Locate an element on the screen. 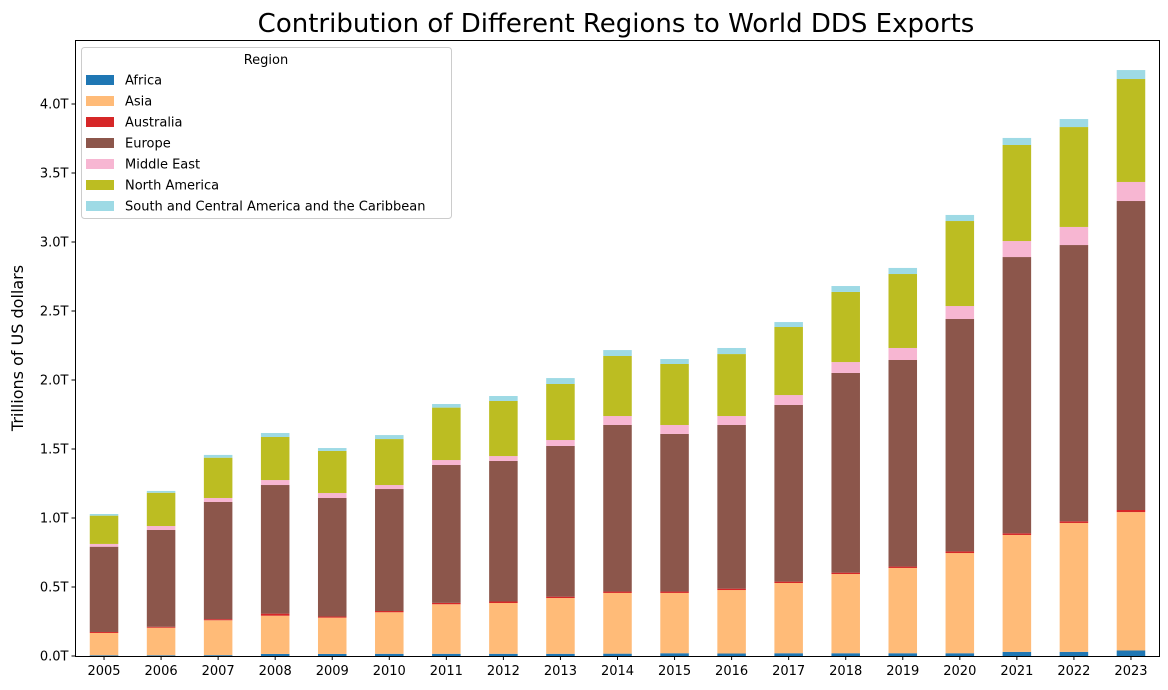 This screenshot has width=1168, height=690. bar-segment-europe-2006 is located at coordinates (161, 578).